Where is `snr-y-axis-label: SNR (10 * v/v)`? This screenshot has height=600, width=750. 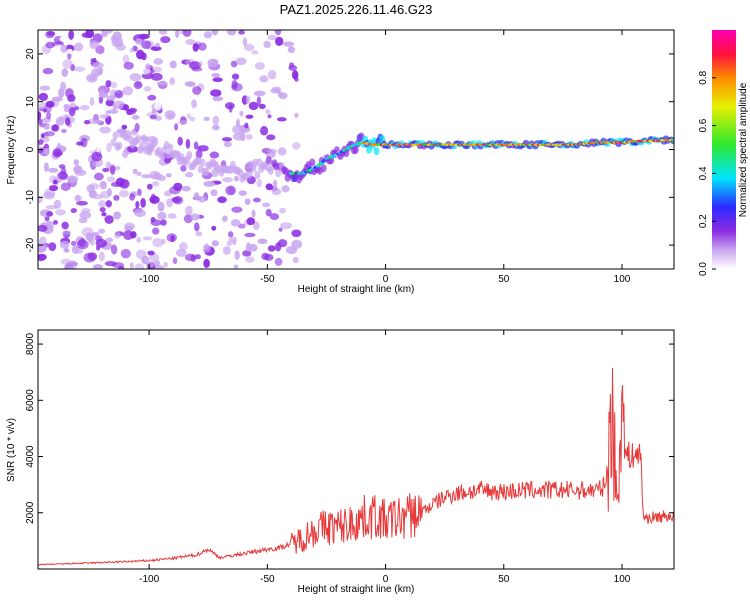 snr-y-axis-label: SNR (10 * v/v) is located at coordinates (11, 450).